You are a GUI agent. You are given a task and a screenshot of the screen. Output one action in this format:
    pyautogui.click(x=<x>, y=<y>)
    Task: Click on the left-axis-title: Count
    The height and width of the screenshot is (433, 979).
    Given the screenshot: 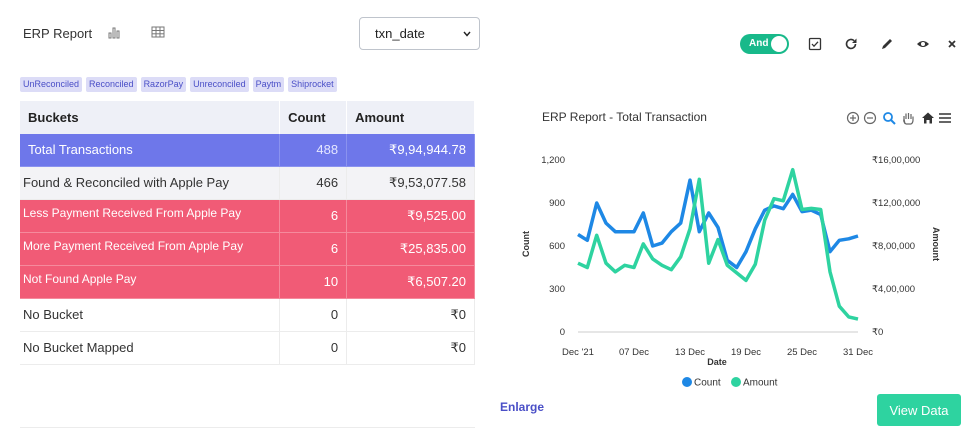 What is the action you would take?
    pyautogui.click(x=526, y=244)
    